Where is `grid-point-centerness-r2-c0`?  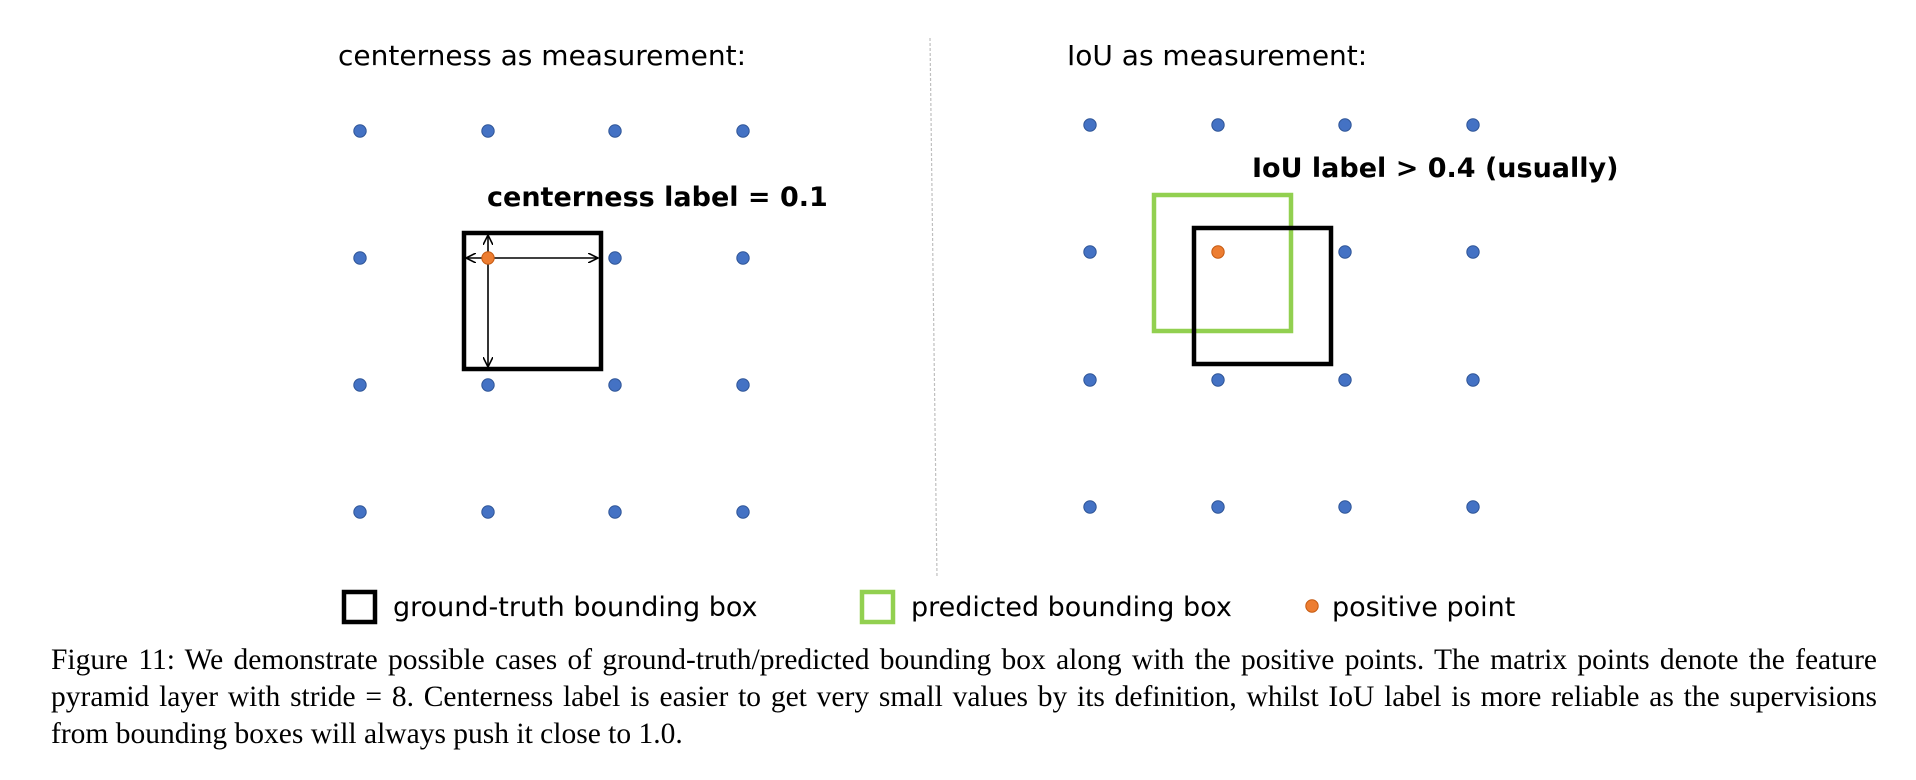
grid-point-centerness-r2-c0 is located at coordinates (360, 385).